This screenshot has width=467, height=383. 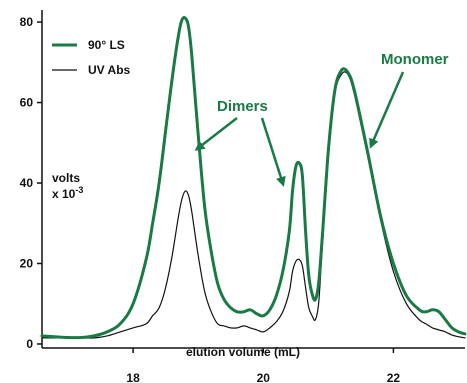 I want to click on x-axis-label: elution volume (mL), so click(x=243, y=352).